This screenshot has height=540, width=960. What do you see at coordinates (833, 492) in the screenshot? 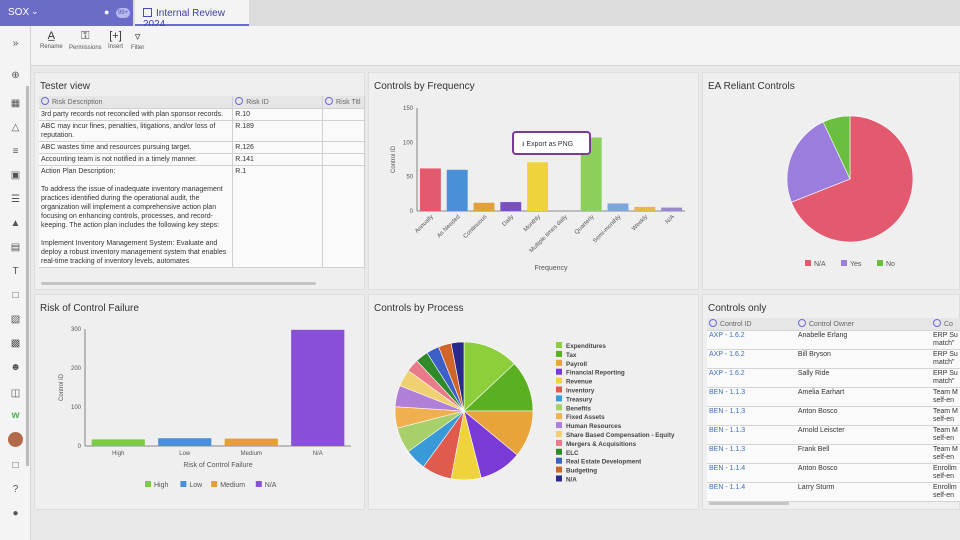
I see `table-row: BEN - 1.1.4 Larry Sturm Enrollm self-en` at bounding box center [833, 492].